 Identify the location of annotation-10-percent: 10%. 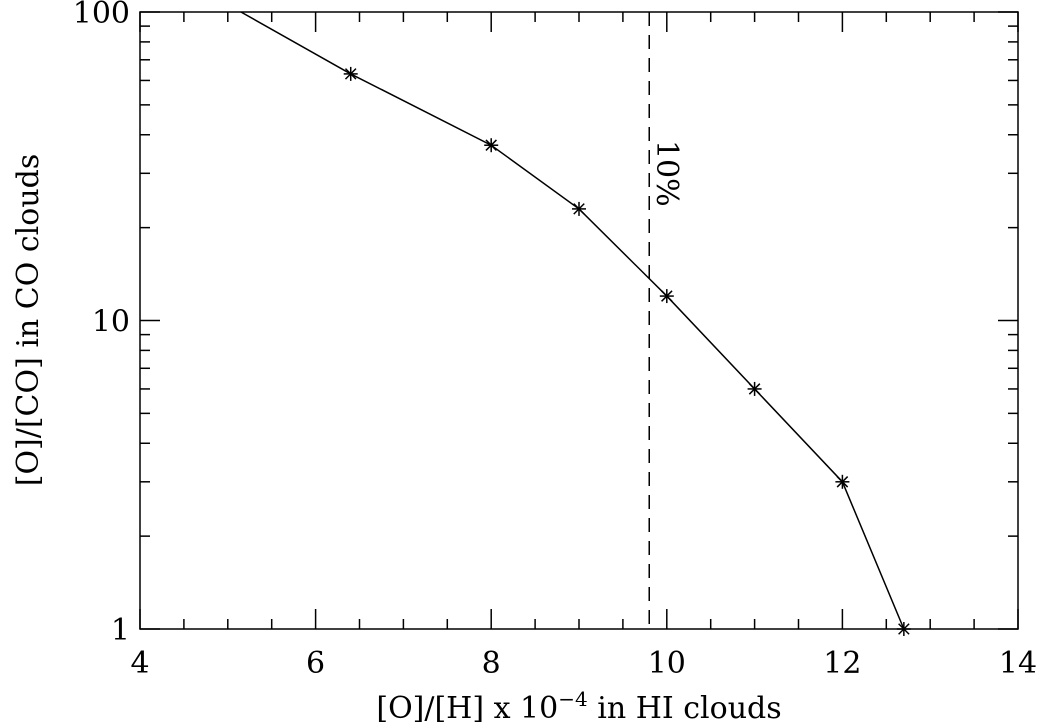
(666, 173).